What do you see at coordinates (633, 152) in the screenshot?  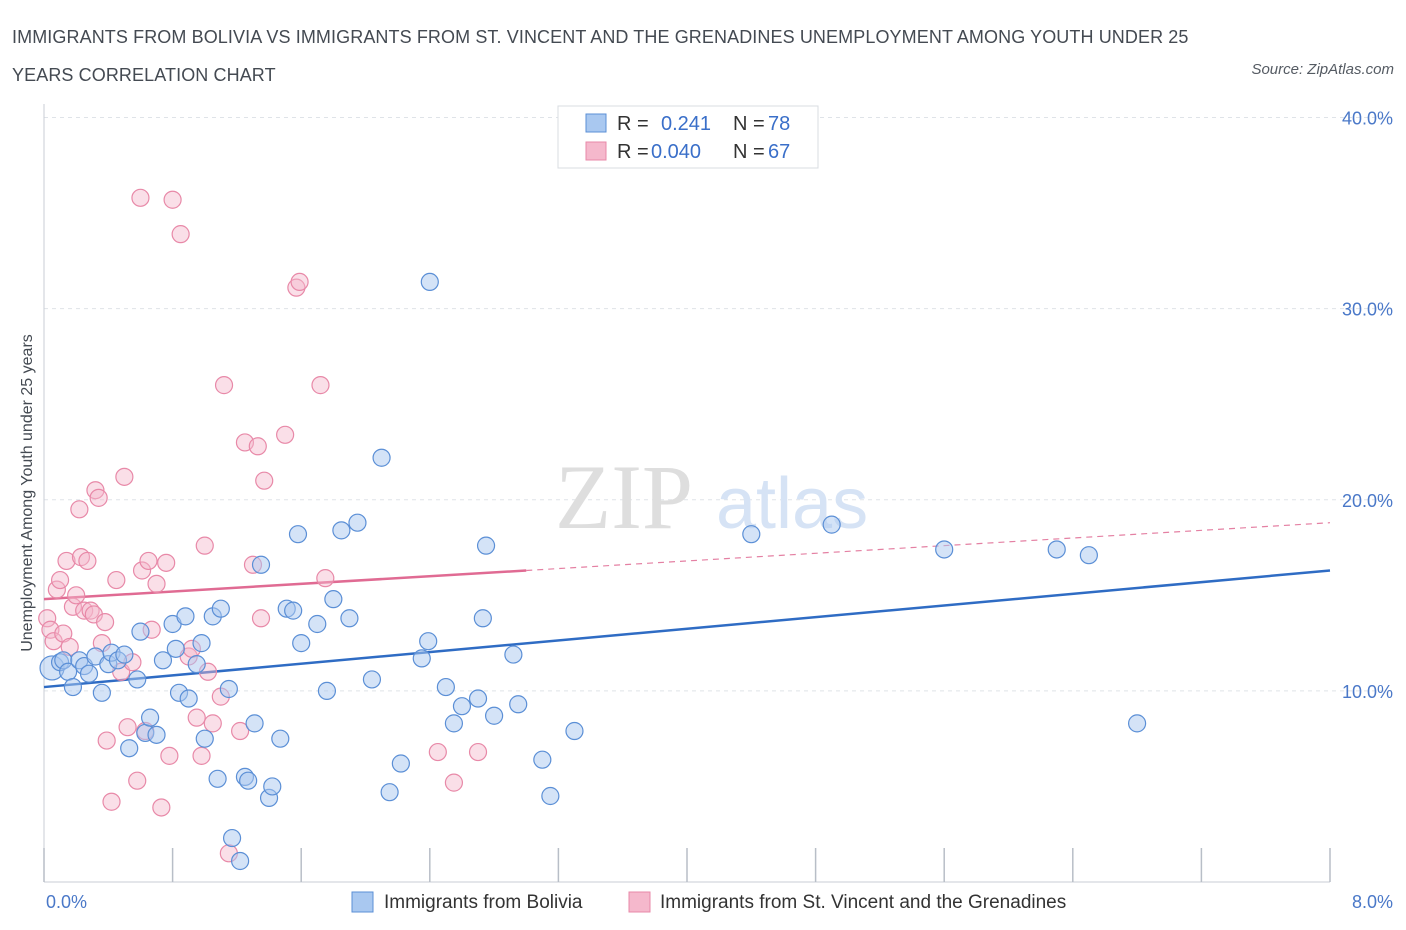 I see `legend-top-r-label-2: R =` at bounding box center [633, 152].